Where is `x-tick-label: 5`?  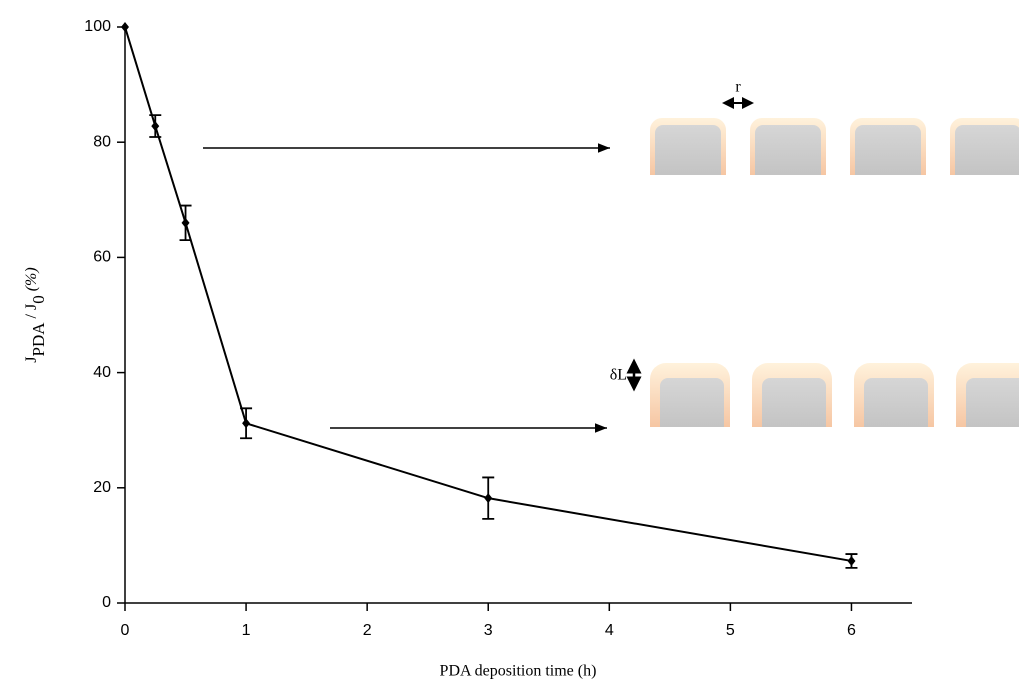 x-tick-label: 5 is located at coordinates (730, 630).